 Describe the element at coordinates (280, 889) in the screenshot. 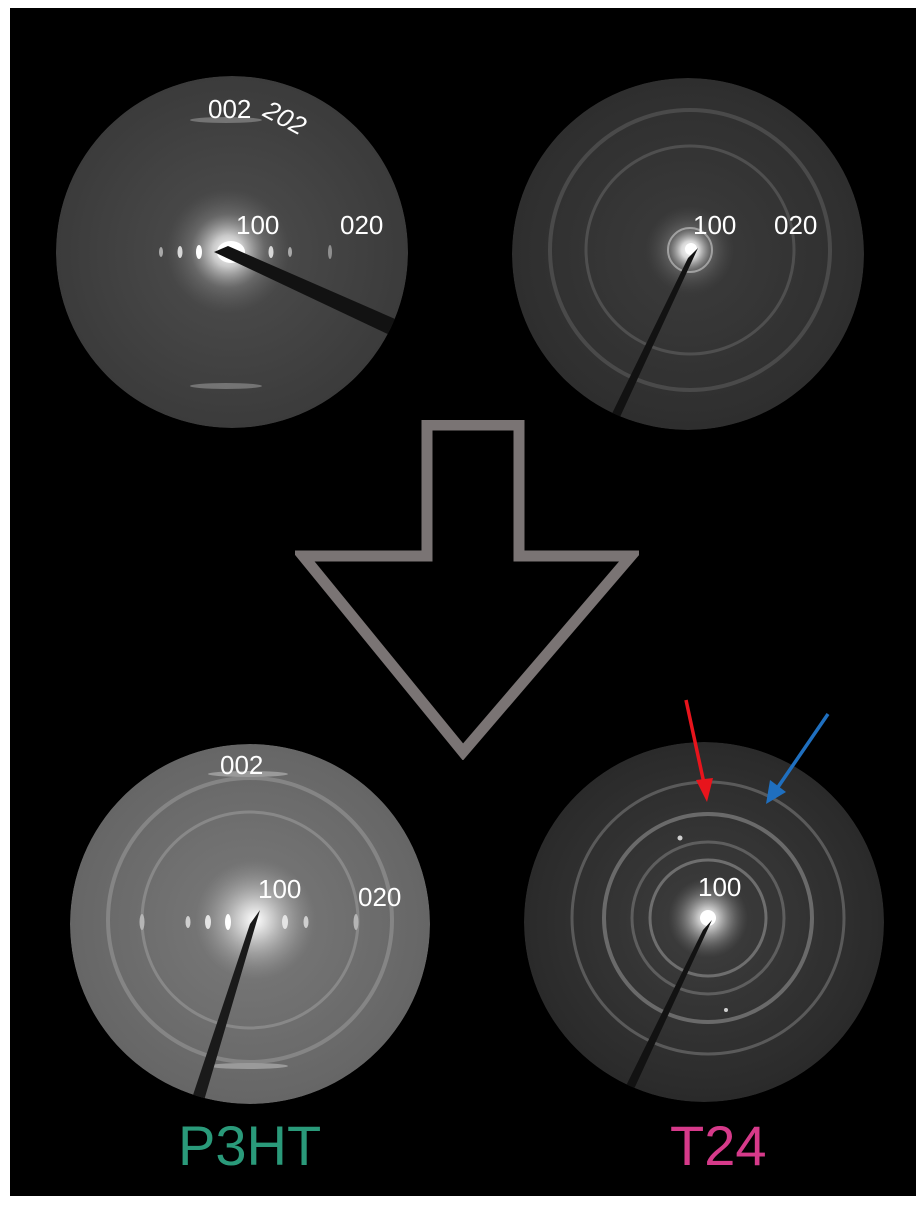

I see `label-100-bottom-left: 100` at that location.